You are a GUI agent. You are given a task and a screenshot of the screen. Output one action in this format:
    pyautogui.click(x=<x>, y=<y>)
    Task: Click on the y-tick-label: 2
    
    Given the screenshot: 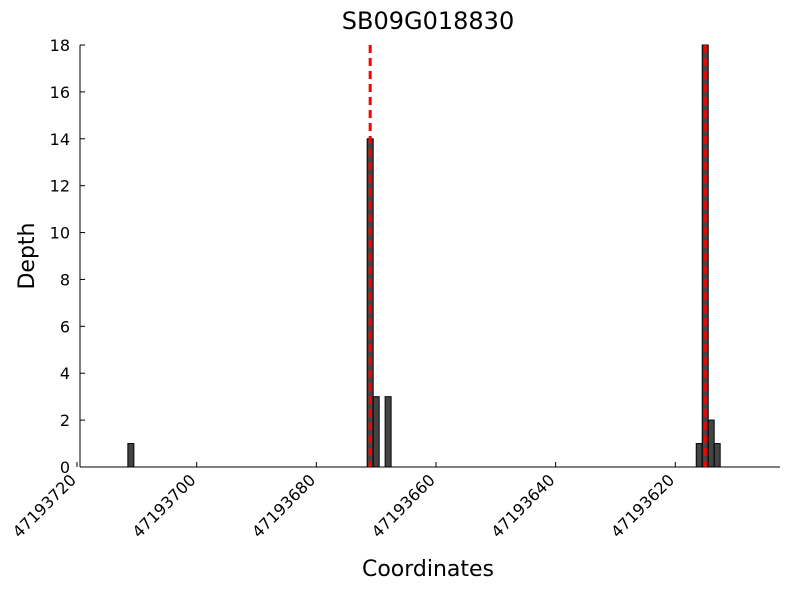 What is the action you would take?
    pyautogui.click(x=65, y=420)
    